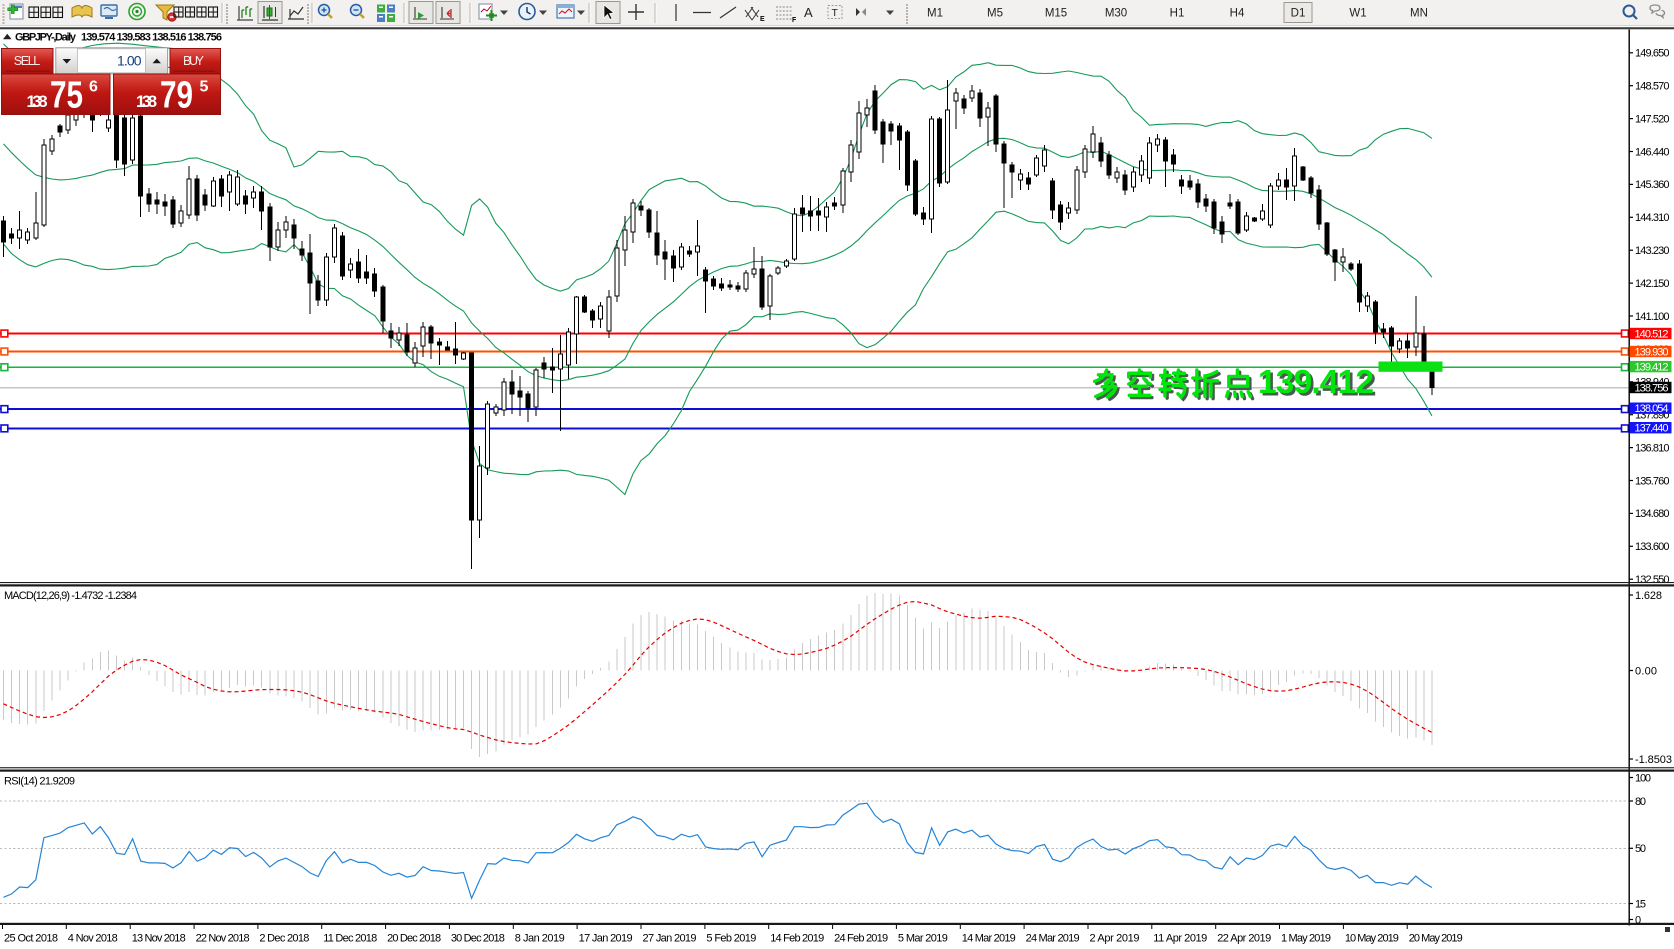 This screenshot has height=949, width=1674. Describe the element at coordinates (1640, 904) in the screenshot. I see `svg-text: 15` at that location.